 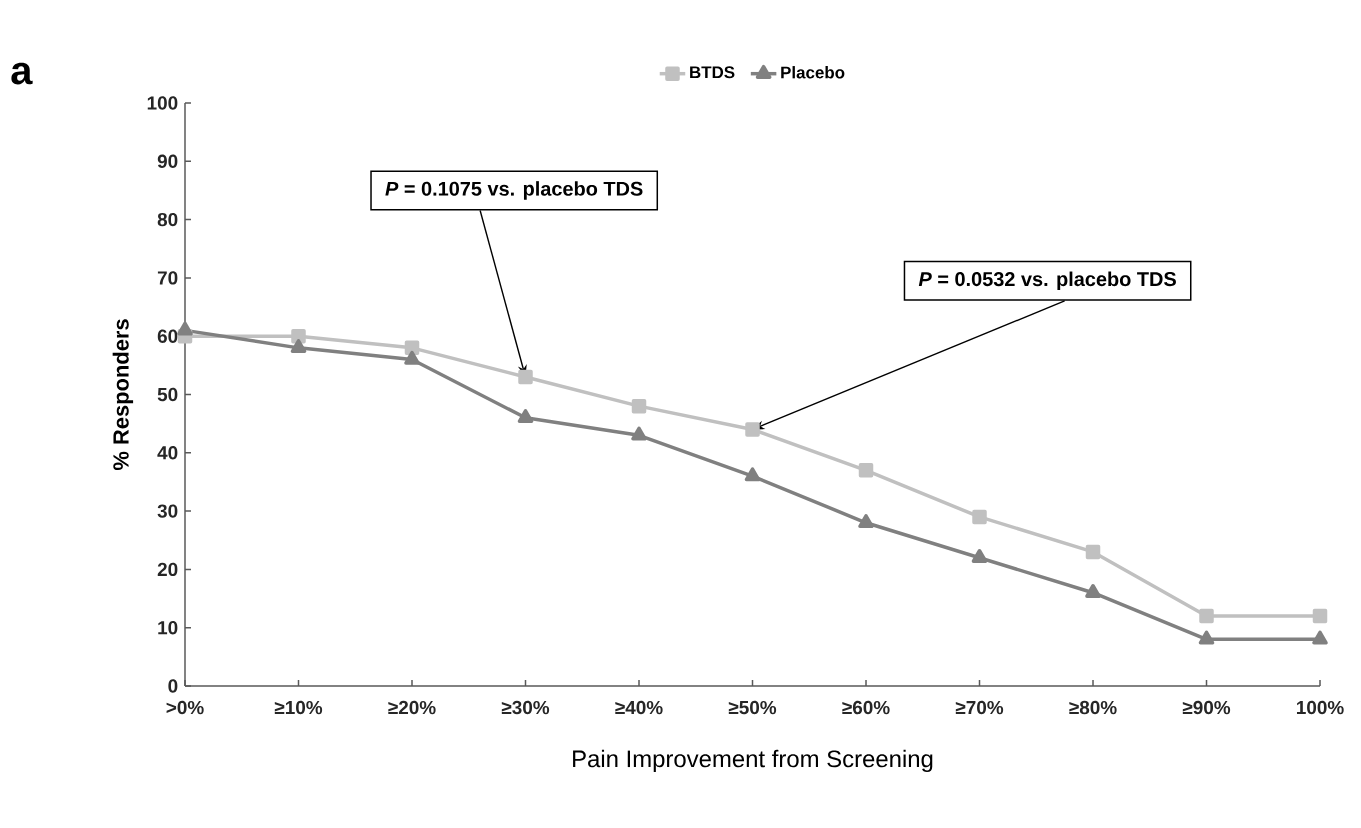 I want to click on y-tick-label: 80, so click(x=167, y=219).